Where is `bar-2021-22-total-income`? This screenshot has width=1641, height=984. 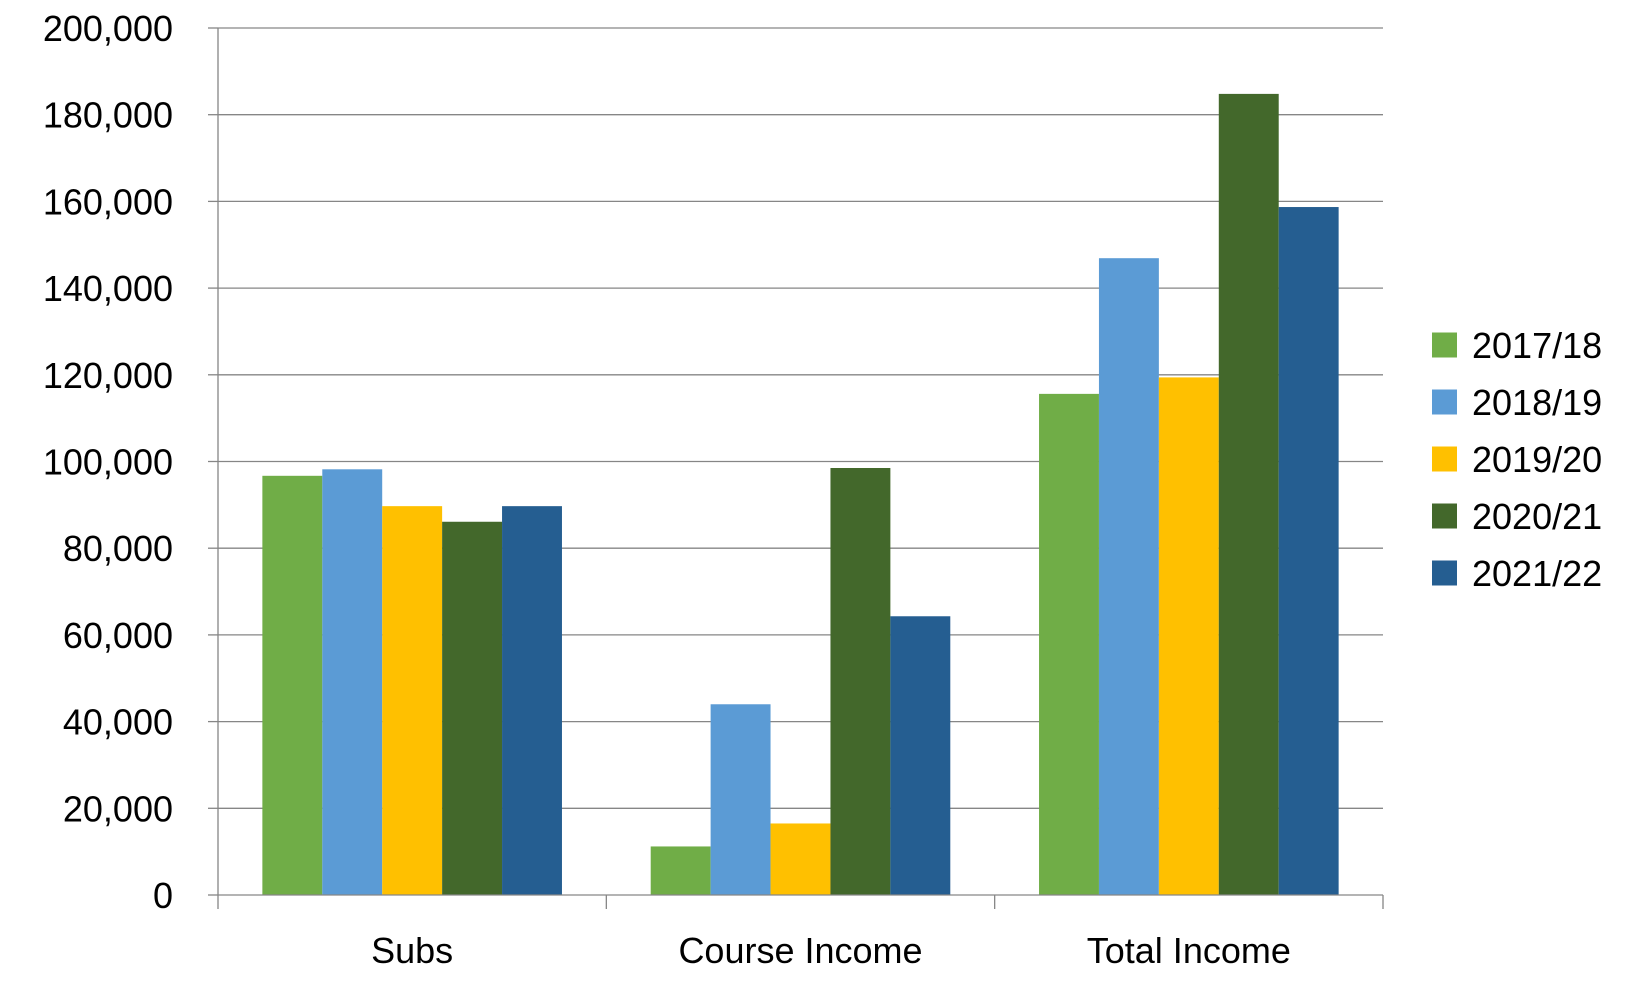 bar-2021-22-total-income is located at coordinates (1308, 551).